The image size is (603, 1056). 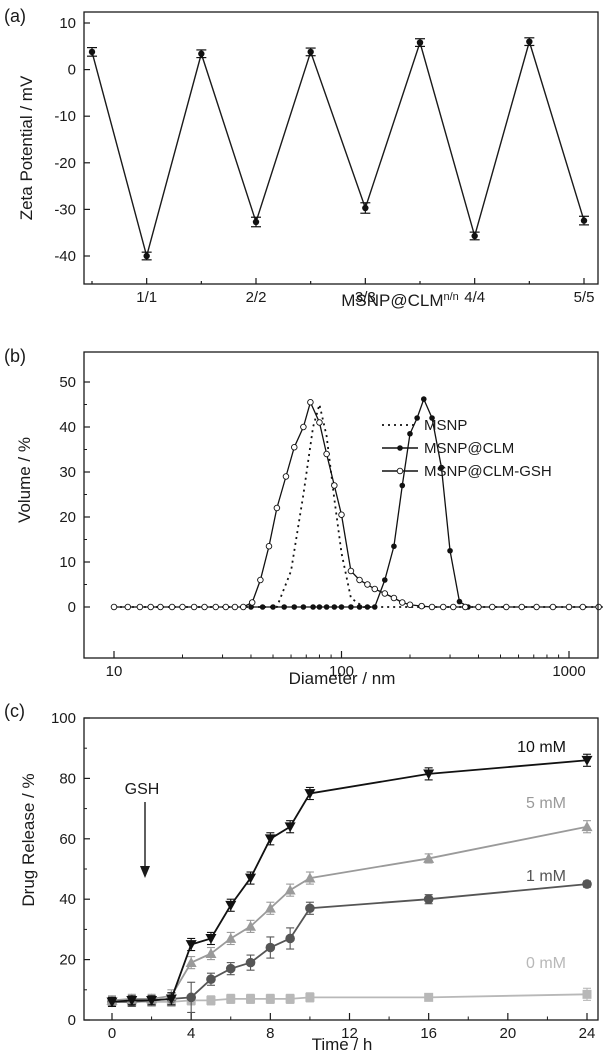 I want to click on panel-c-series-label-3: 0 mM, so click(x=546, y=963).